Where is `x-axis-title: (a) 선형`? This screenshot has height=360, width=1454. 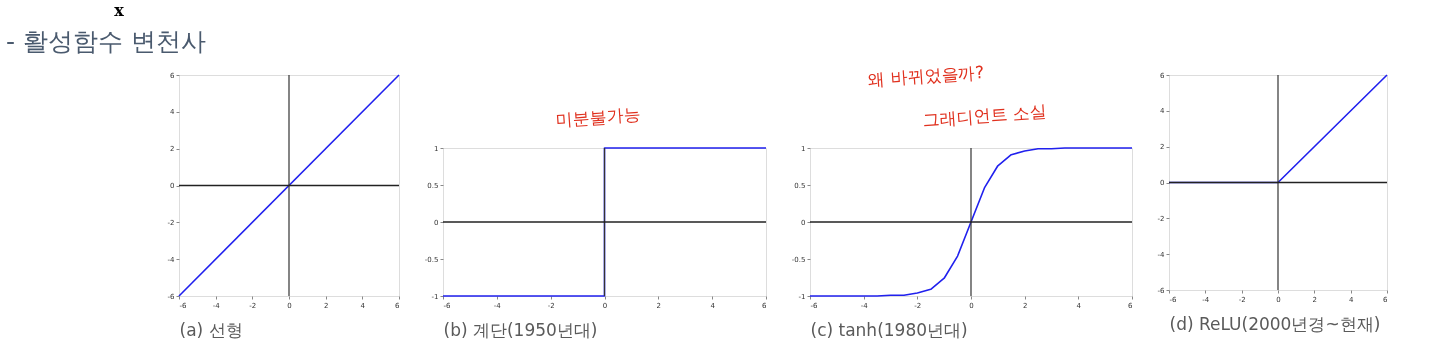
x-axis-title: (a) 선형 is located at coordinates (211, 329).